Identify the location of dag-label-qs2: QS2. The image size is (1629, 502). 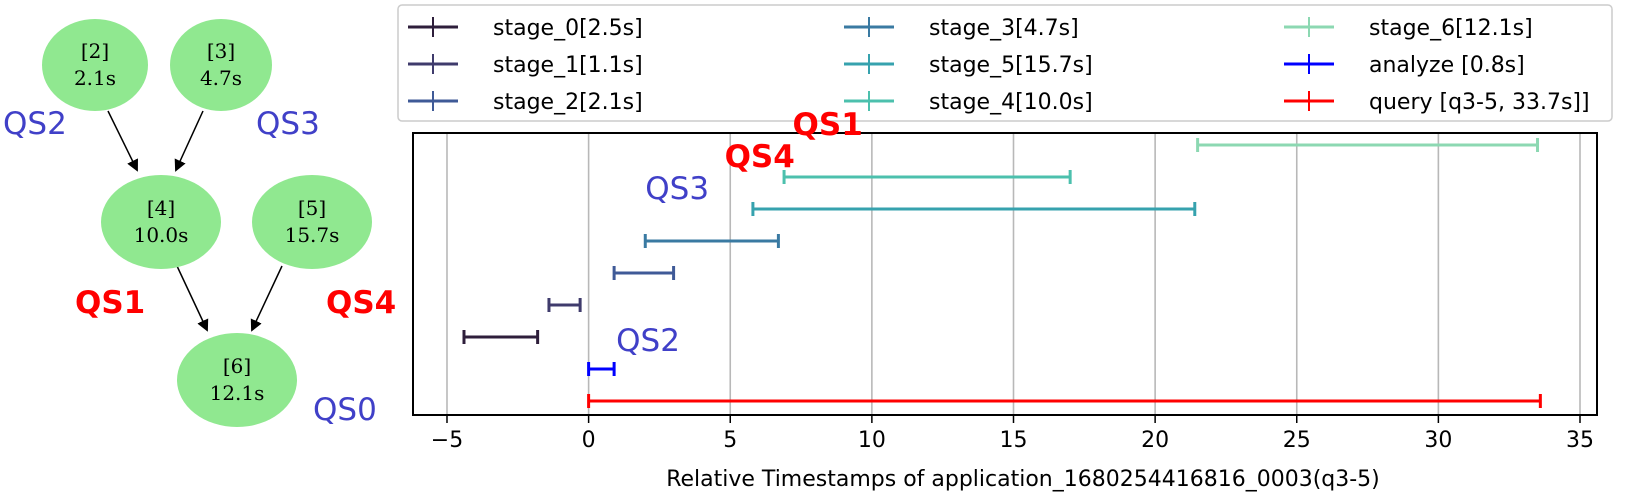
(35, 124).